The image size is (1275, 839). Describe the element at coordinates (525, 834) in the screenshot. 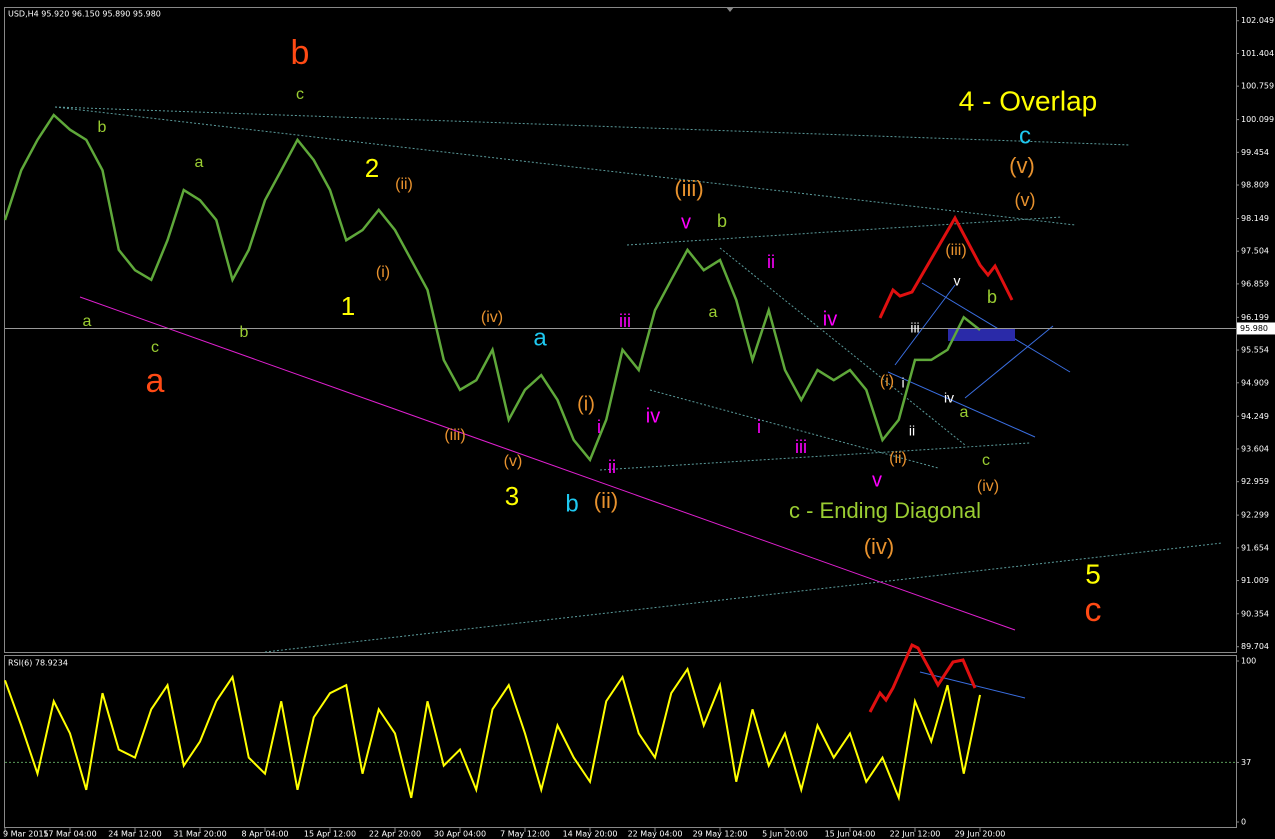

I see `x-tick-label: 7 May 12:00` at that location.